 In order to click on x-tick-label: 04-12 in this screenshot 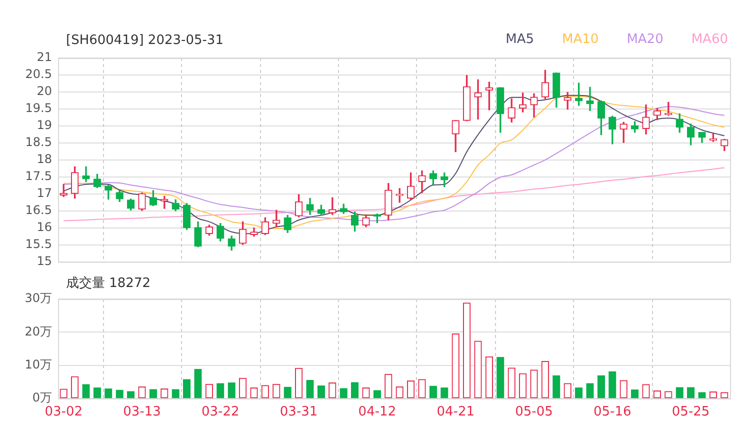, I will do `click(377, 412)`.